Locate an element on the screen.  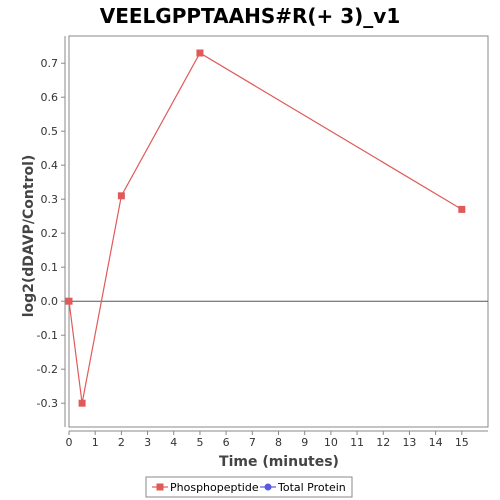
x-tick-label: 6 is located at coordinates (226, 442).